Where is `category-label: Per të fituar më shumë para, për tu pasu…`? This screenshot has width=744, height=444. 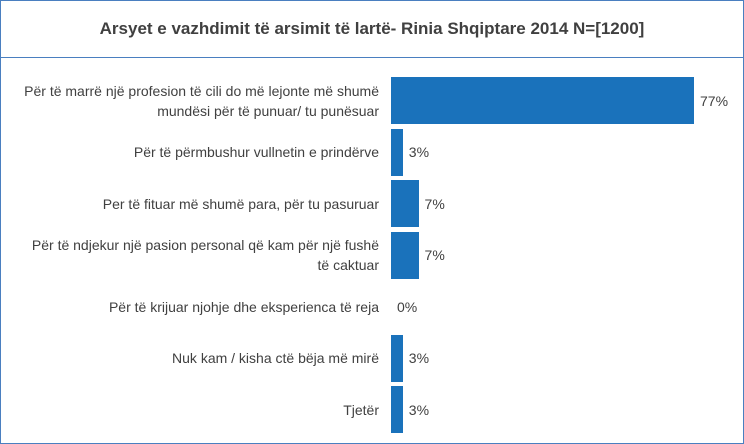
category-label: Per të fituar më shumë para, për tu pasu… is located at coordinates (240, 203).